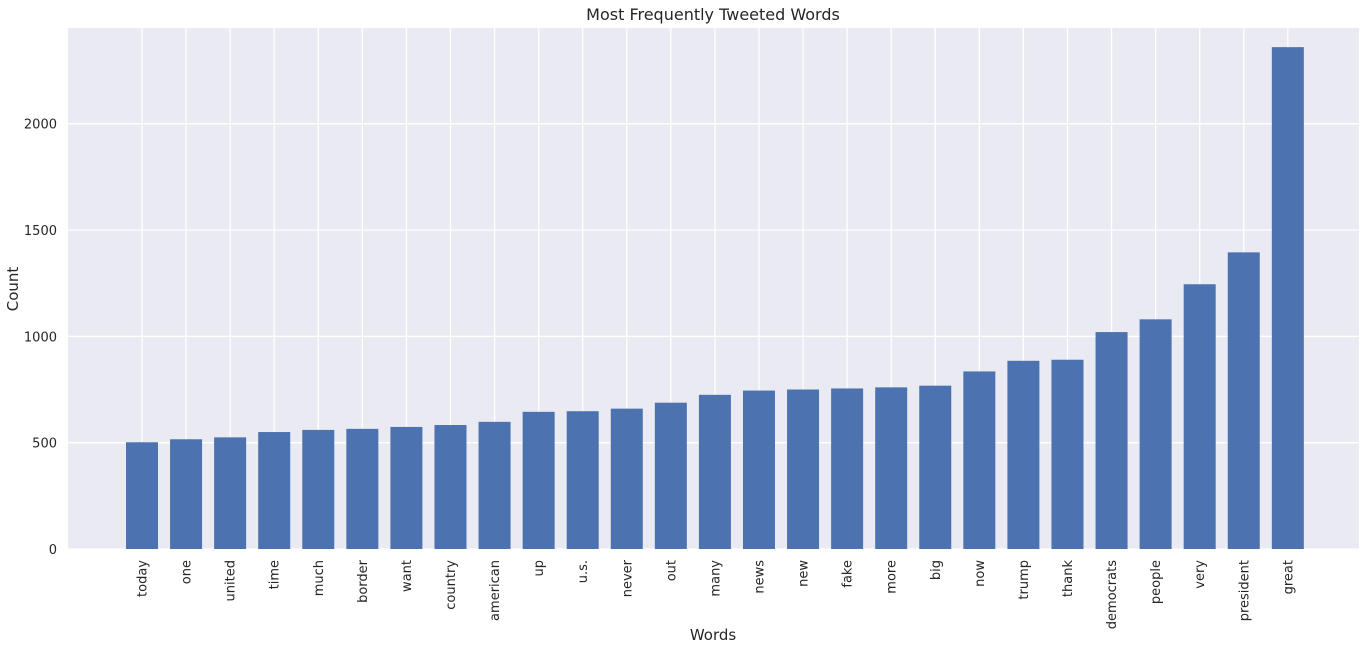 The image size is (1366, 651). Describe the element at coordinates (804, 573) in the screenshot. I see `x-tick-label: new` at that location.